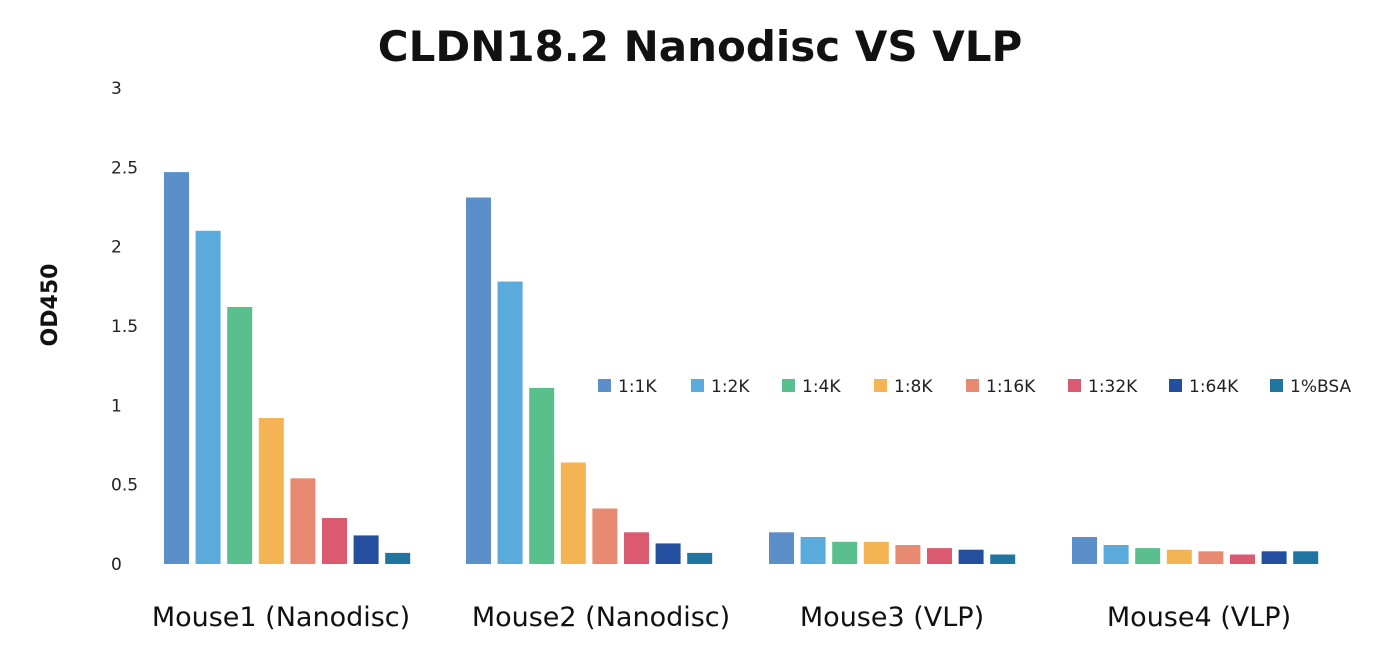 The image size is (1400, 659). I want to click on legend-label: 1:8K, so click(913, 387).